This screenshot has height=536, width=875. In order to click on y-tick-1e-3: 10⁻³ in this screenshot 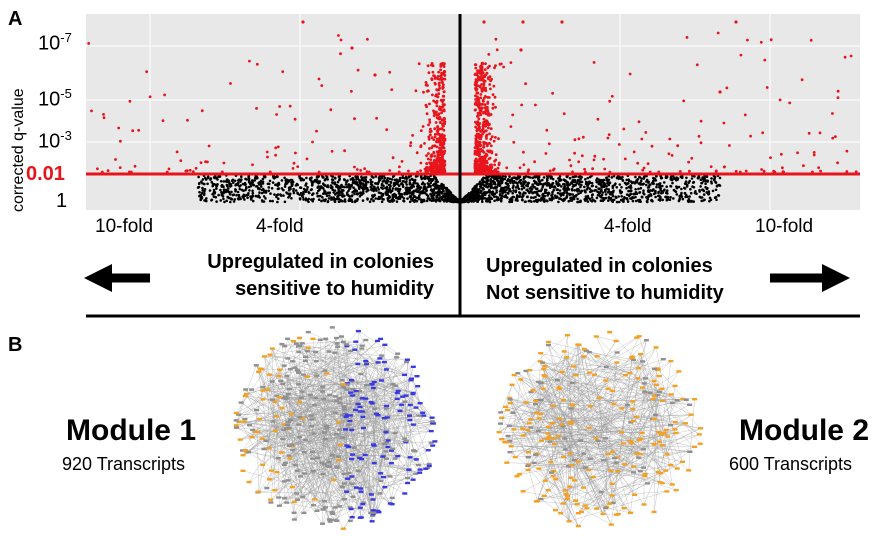, I will do `click(55, 140)`.